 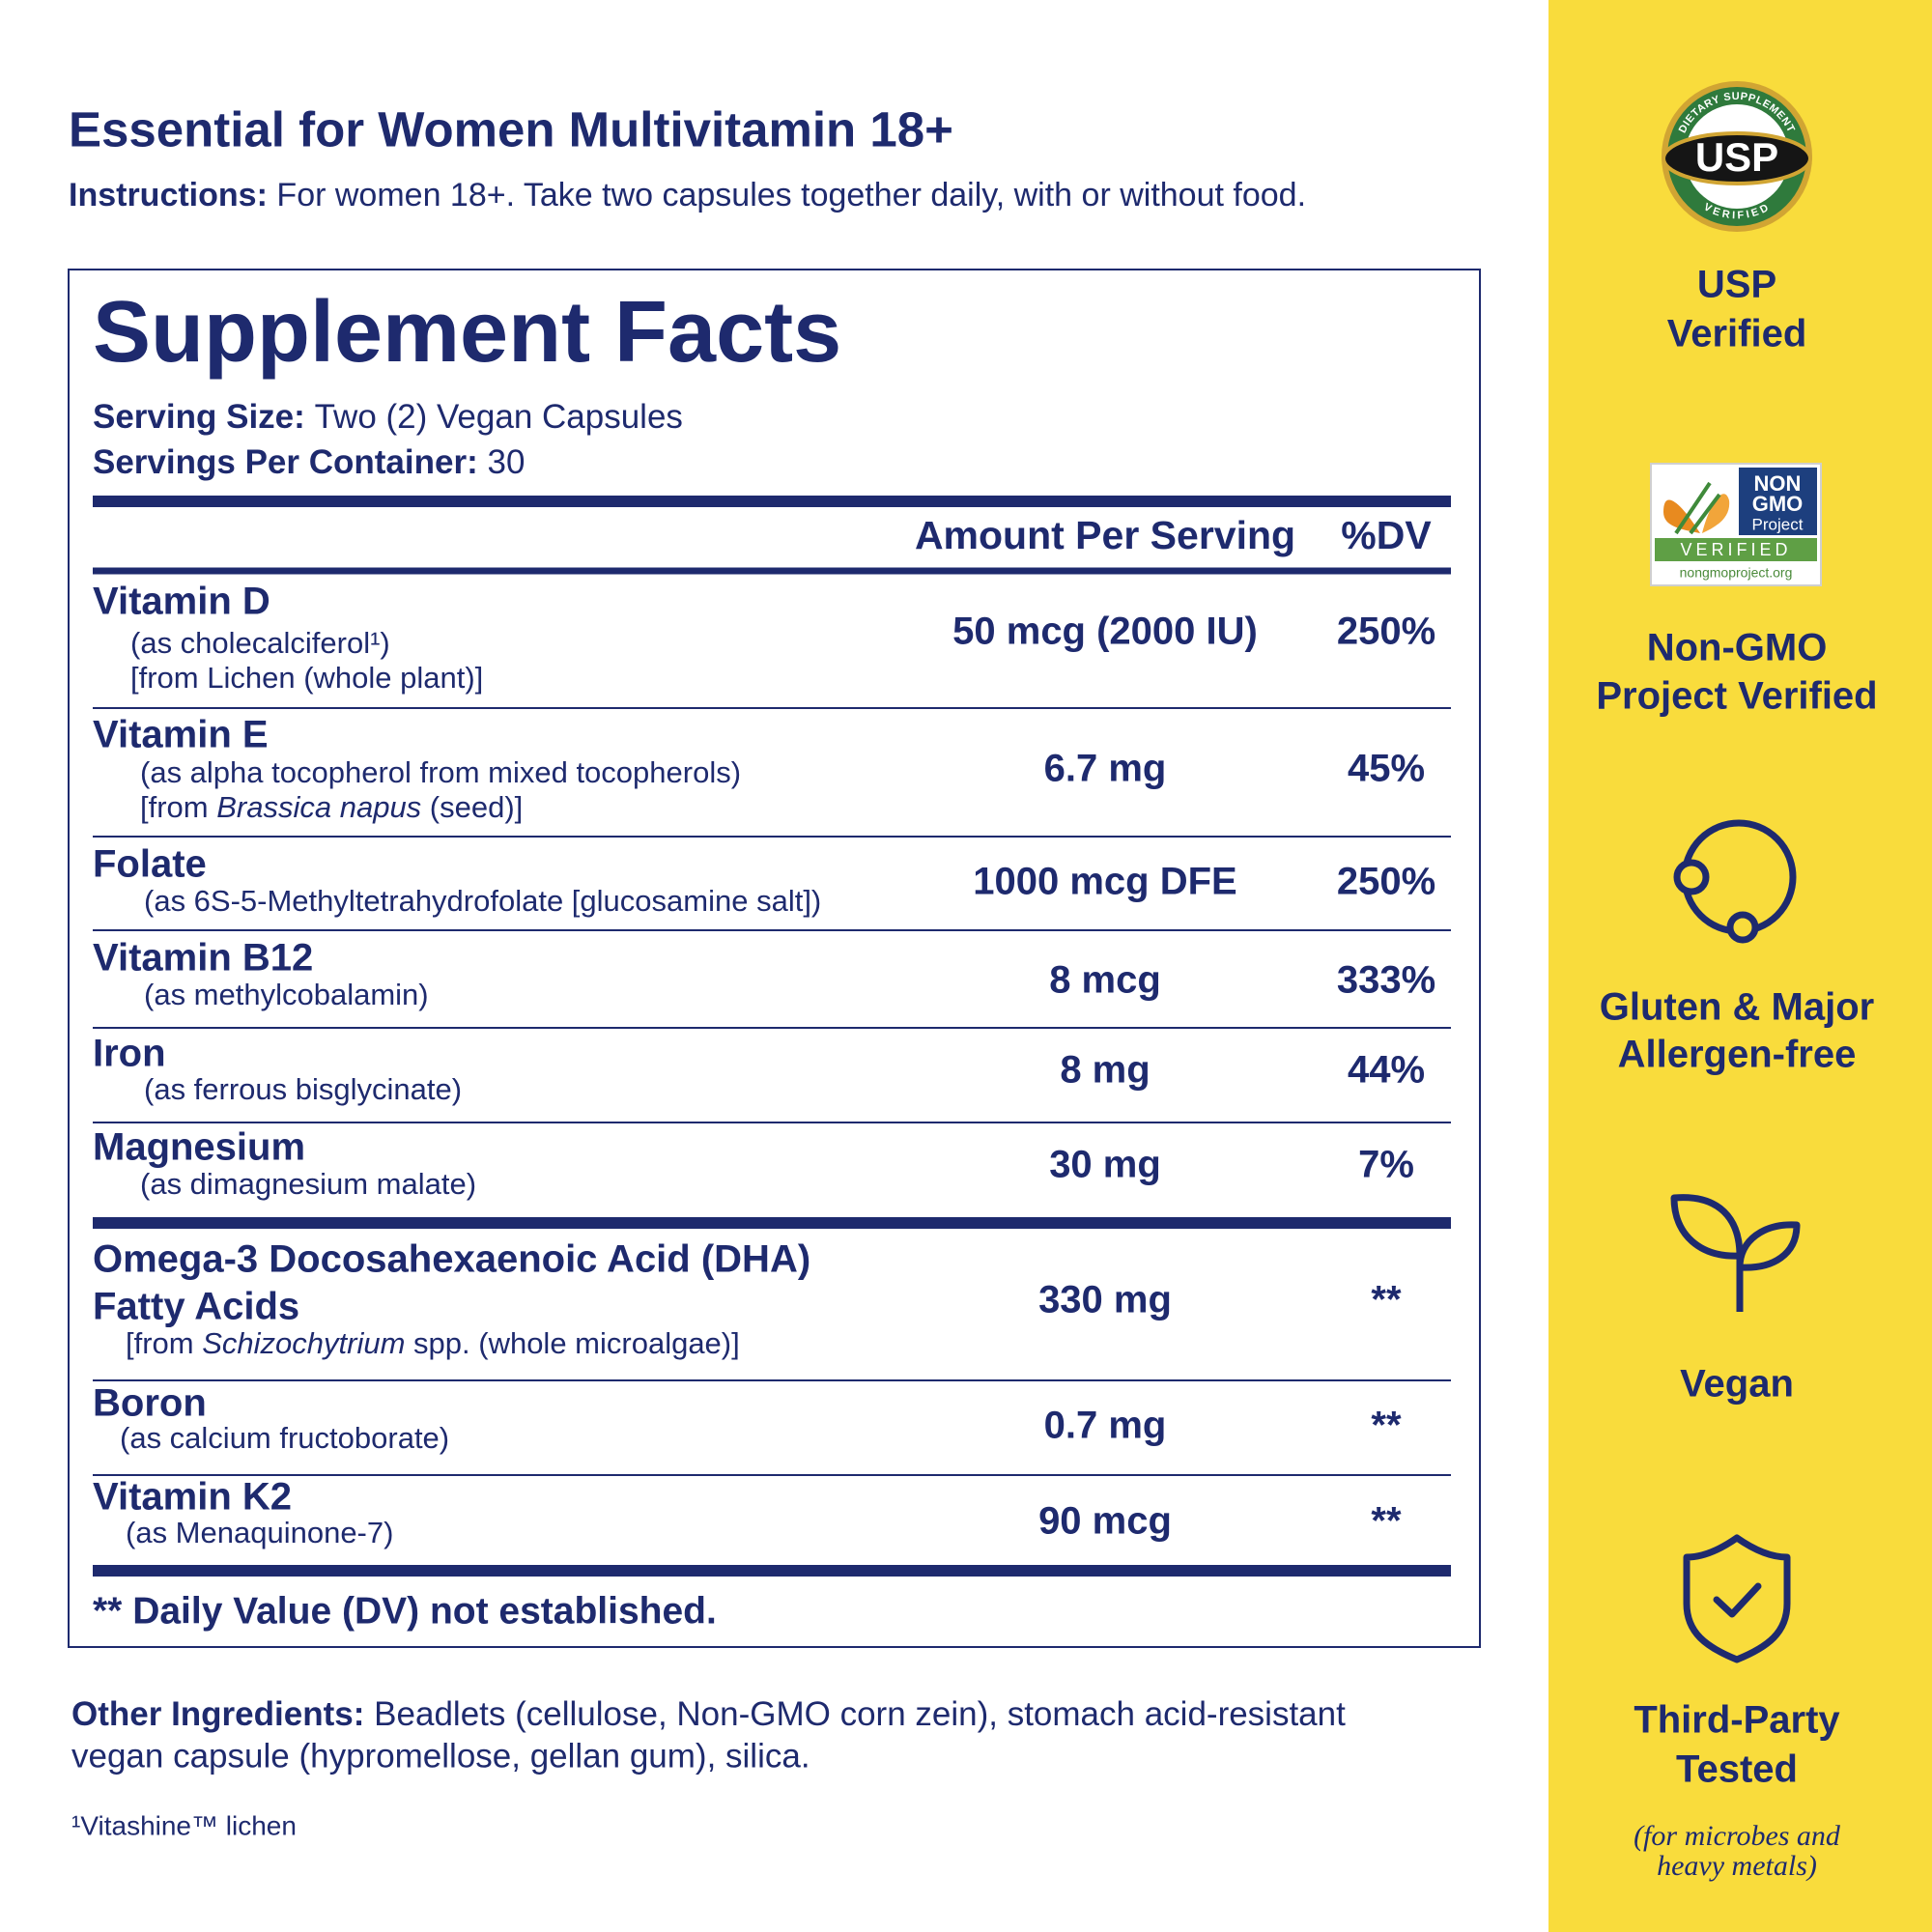 I want to click on shield-icon, so click(x=1737, y=1598).